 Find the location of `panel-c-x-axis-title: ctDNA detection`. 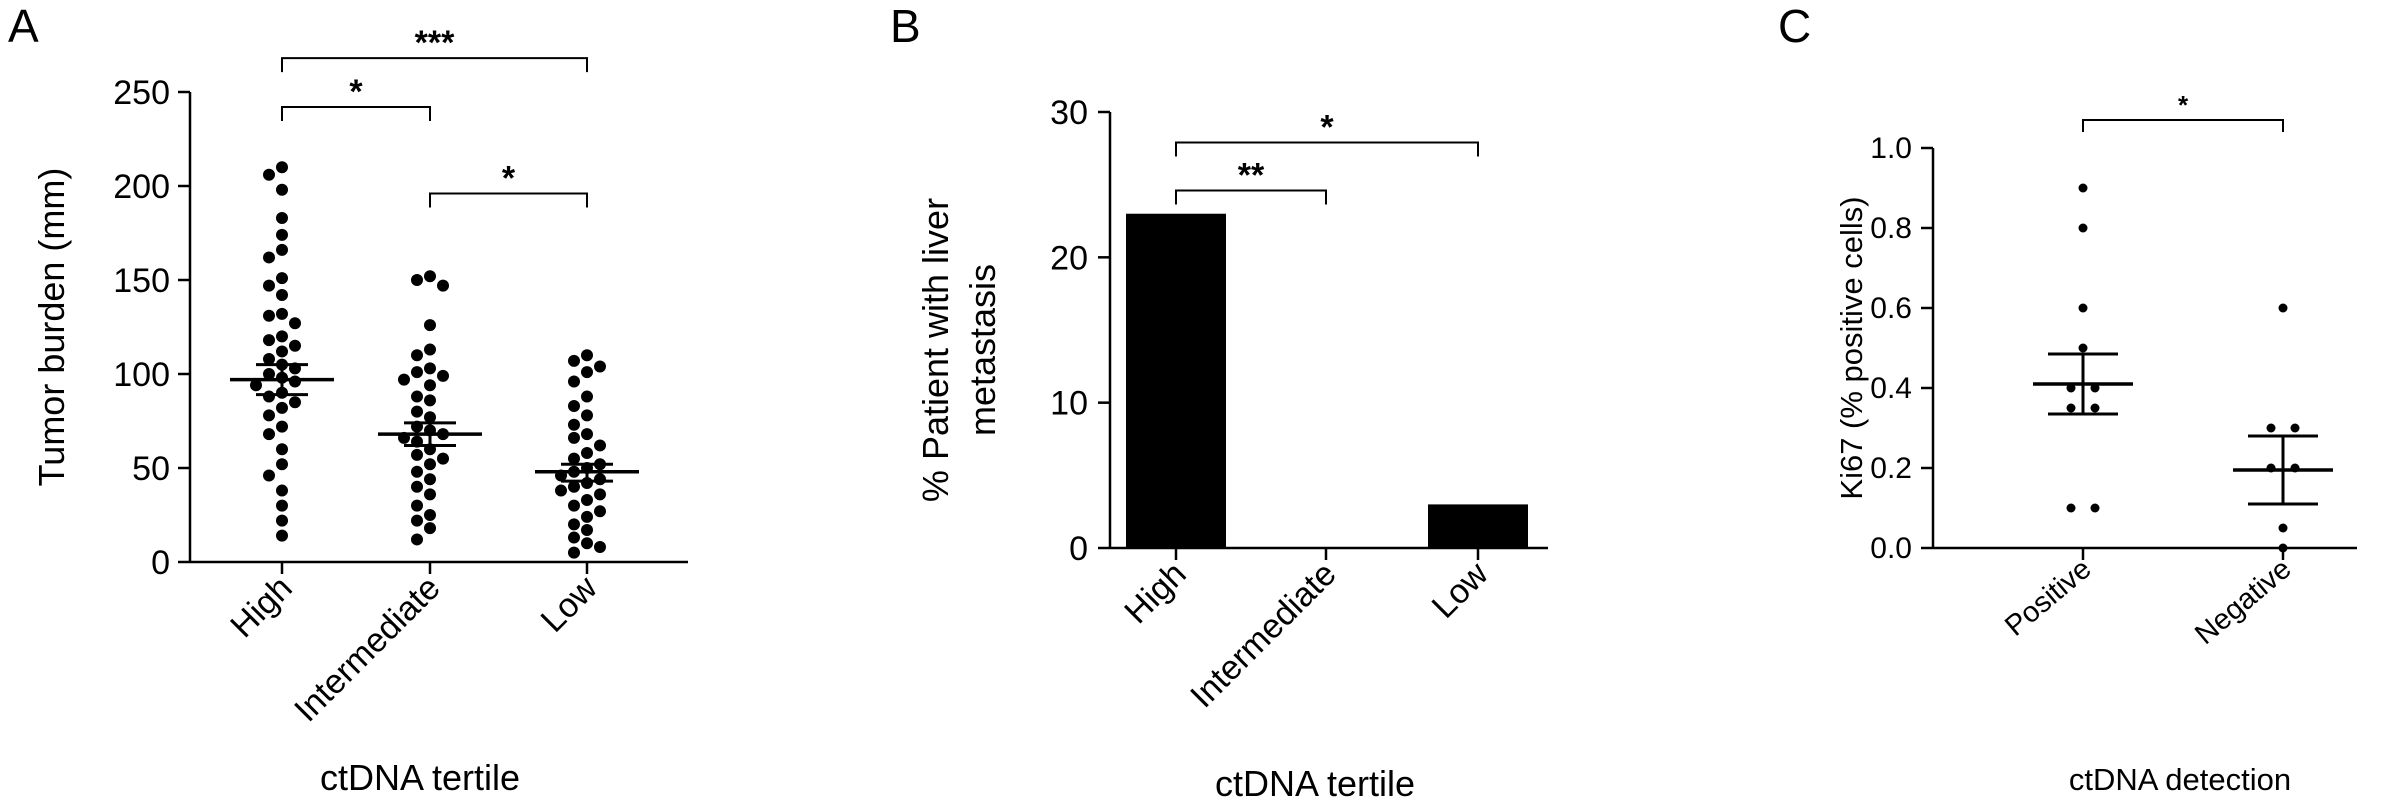

panel-c-x-axis-title: ctDNA detection is located at coordinates (2180, 779).